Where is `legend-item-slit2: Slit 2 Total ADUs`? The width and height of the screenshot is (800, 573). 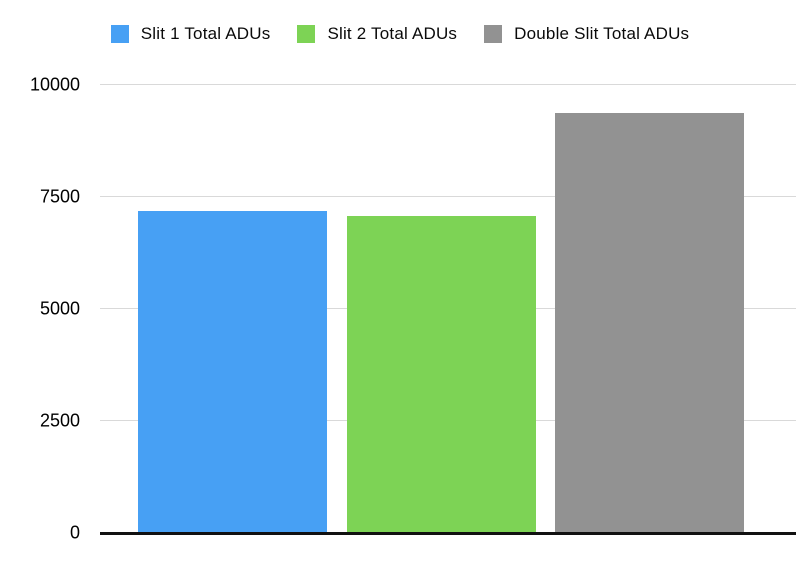 legend-item-slit2: Slit 2 Total ADUs is located at coordinates (377, 34).